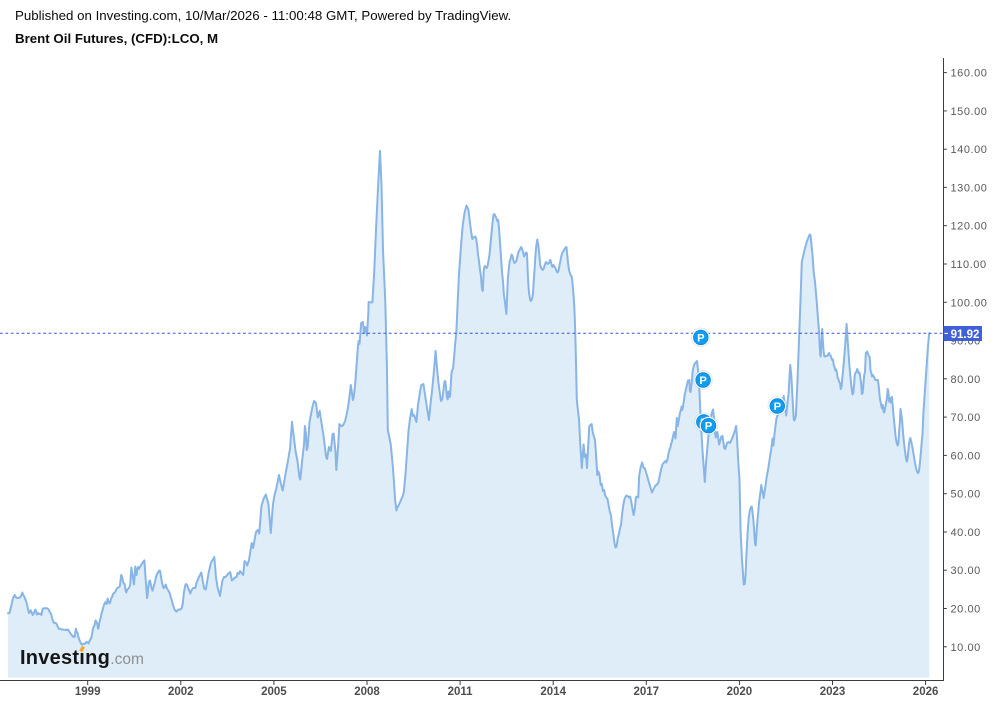  I want to click on svg-text: 91.92, so click(965, 335).